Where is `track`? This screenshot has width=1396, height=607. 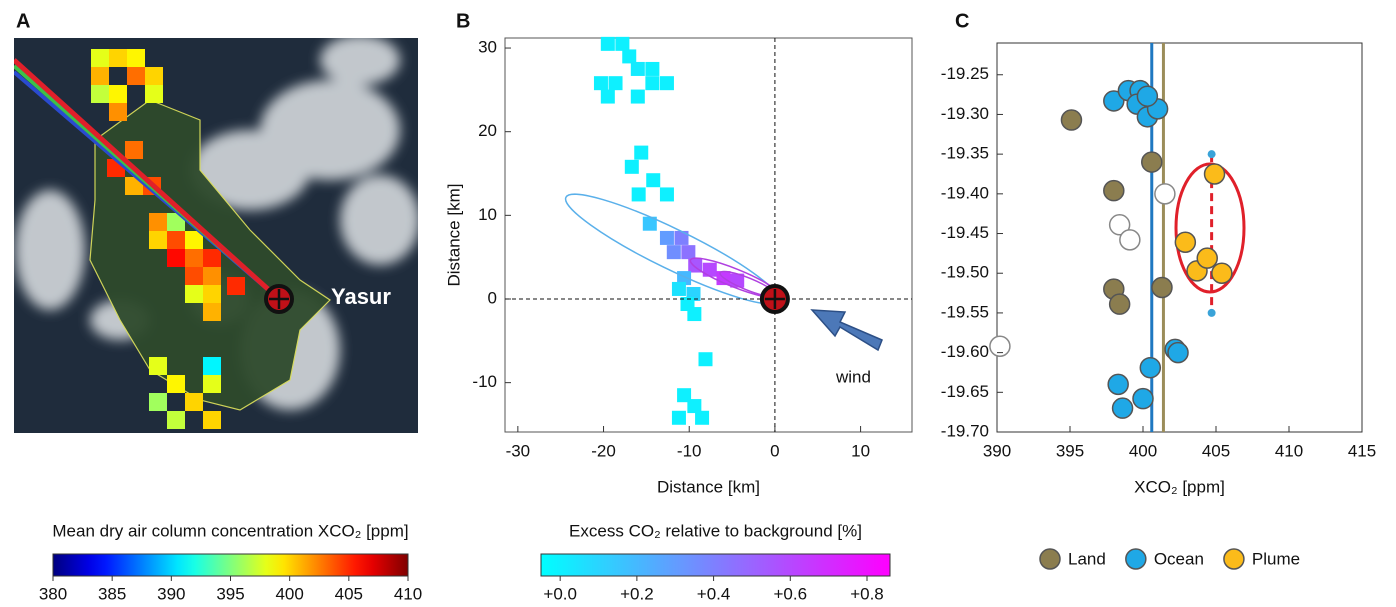
track is located at coordinates (147, 179).